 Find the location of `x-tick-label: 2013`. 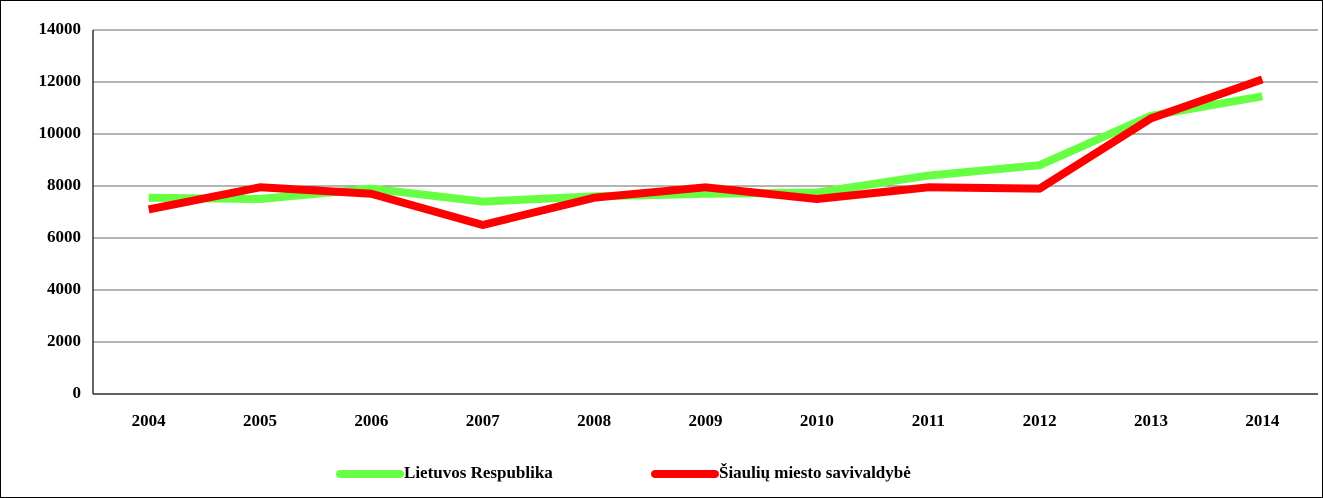

x-tick-label: 2013 is located at coordinates (1151, 420).